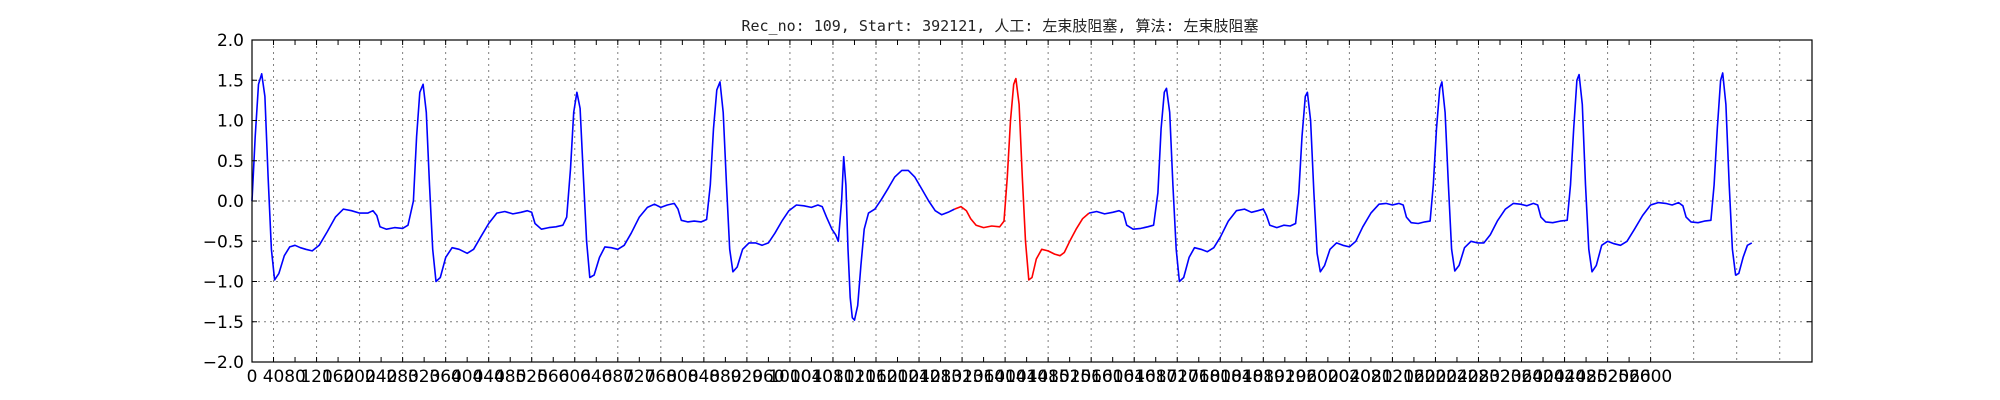 Image resolution: width=2000 pixels, height=400 pixels. I want to click on x-tick-label: 2560, so click(1628, 377).